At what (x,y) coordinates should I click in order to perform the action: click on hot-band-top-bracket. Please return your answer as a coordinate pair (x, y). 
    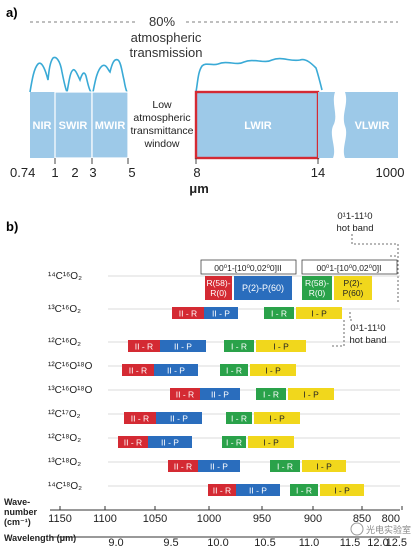
    Looking at the image, I should click on (375, 268).